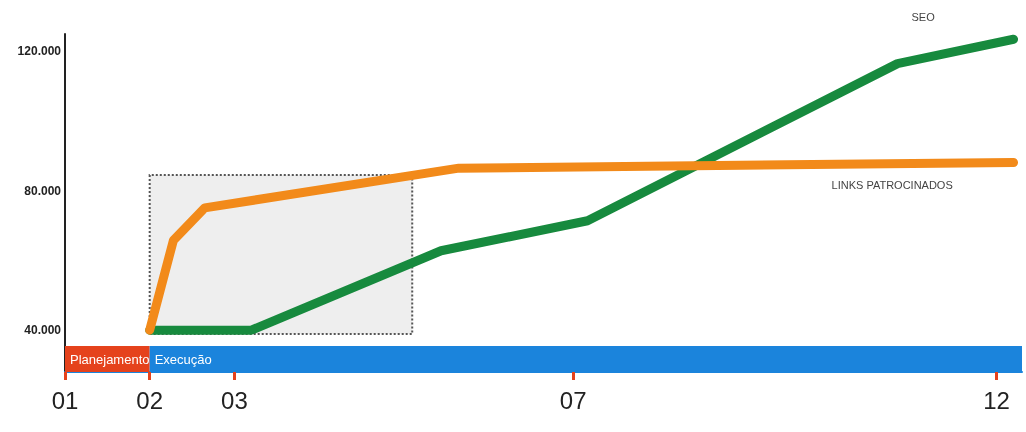 The width and height of the screenshot is (1026, 432). Describe the element at coordinates (65, 400) in the screenshot. I see `x-tick-label: 01` at that location.